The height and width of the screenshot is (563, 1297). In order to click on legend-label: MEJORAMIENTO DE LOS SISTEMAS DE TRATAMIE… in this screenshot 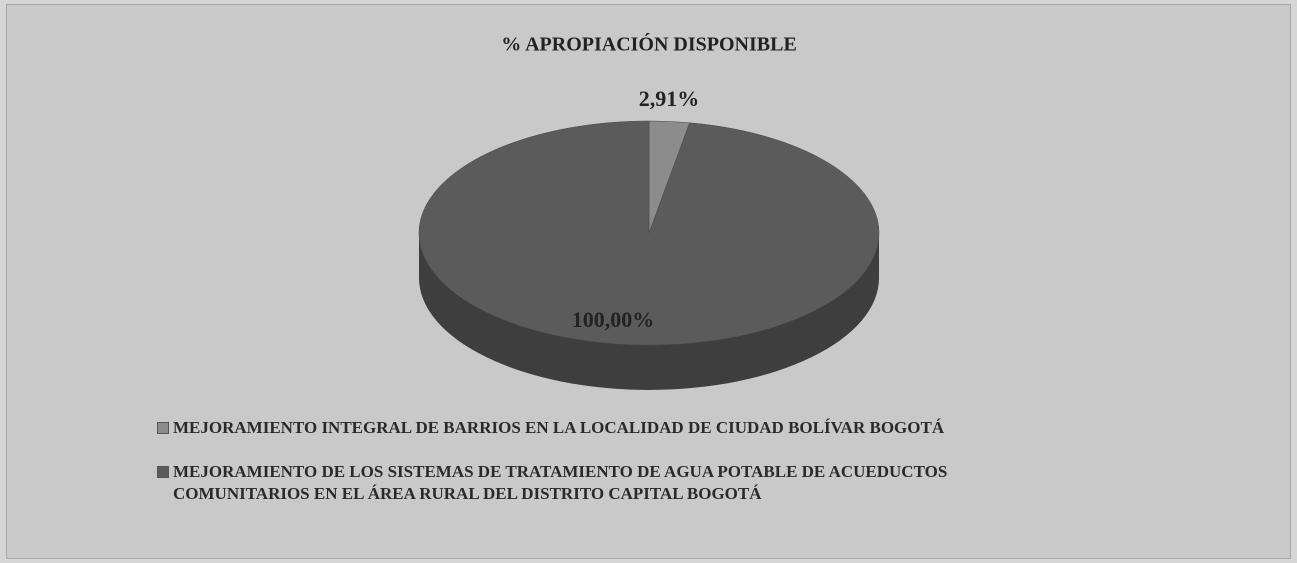, I will do `click(560, 482)`.